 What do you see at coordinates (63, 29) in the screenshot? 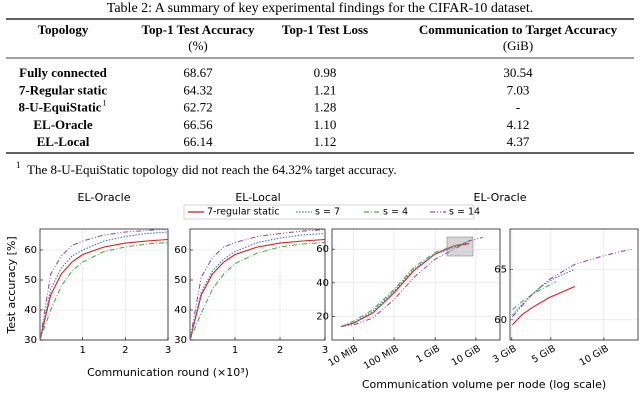
I see `column-header: Topology` at bounding box center [63, 29].